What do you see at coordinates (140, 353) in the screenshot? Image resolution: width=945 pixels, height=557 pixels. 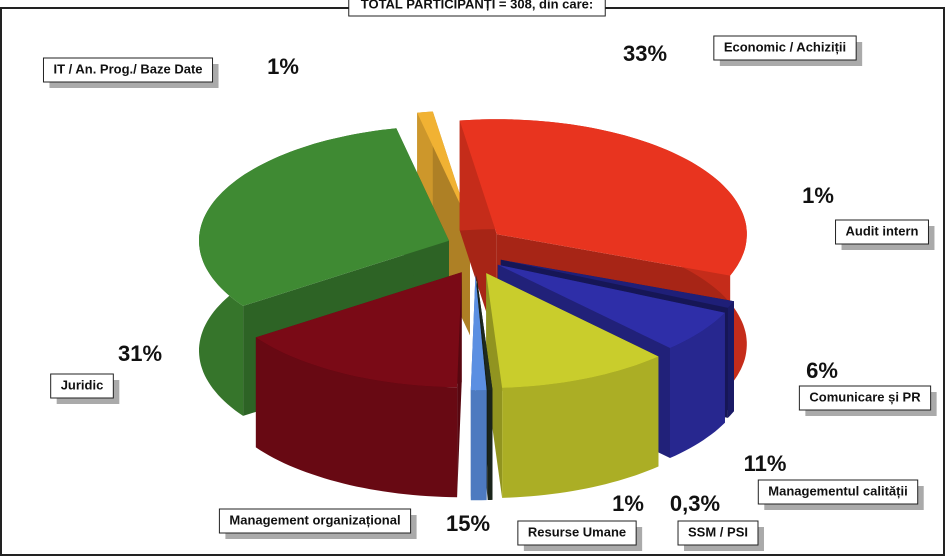 I see `value-label: 31%` at bounding box center [140, 353].